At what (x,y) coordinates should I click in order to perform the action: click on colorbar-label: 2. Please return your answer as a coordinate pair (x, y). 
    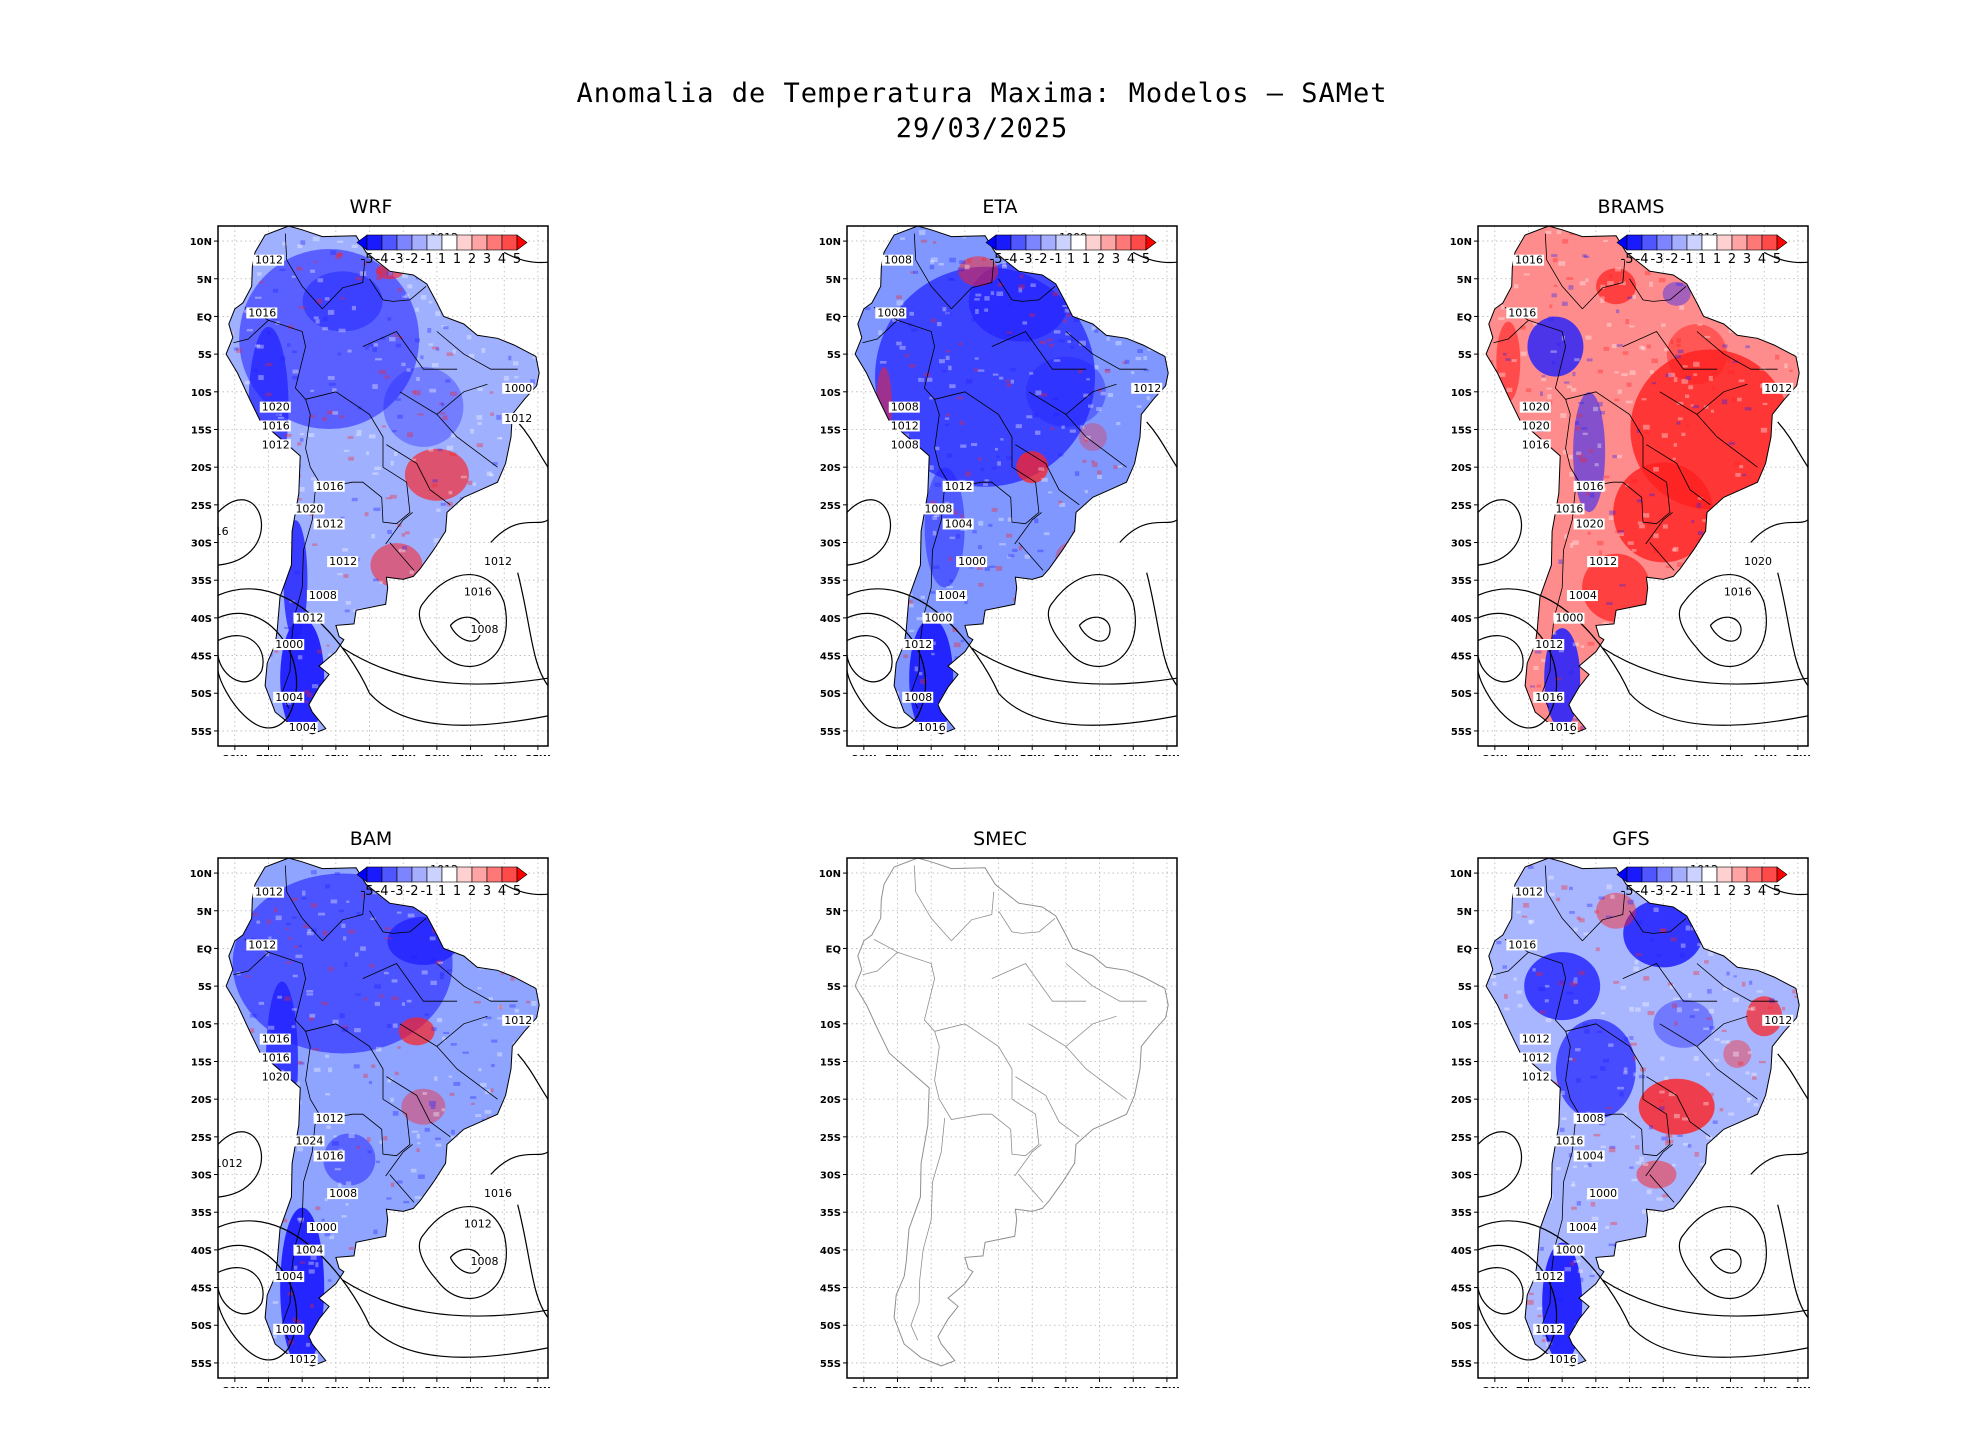
    Looking at the image, I should click on (472, 891).